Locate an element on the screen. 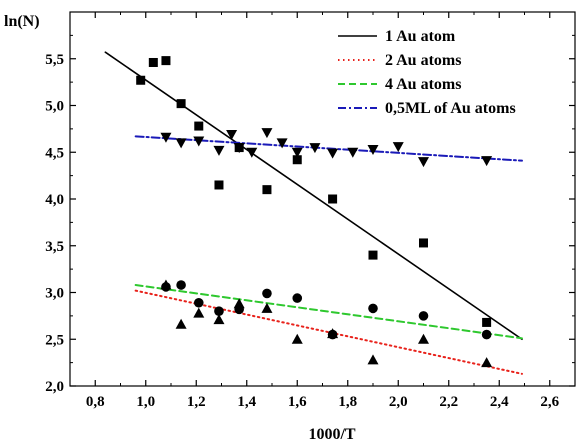  x-tick-label: 0,8 is located at coordinates (95, 402).